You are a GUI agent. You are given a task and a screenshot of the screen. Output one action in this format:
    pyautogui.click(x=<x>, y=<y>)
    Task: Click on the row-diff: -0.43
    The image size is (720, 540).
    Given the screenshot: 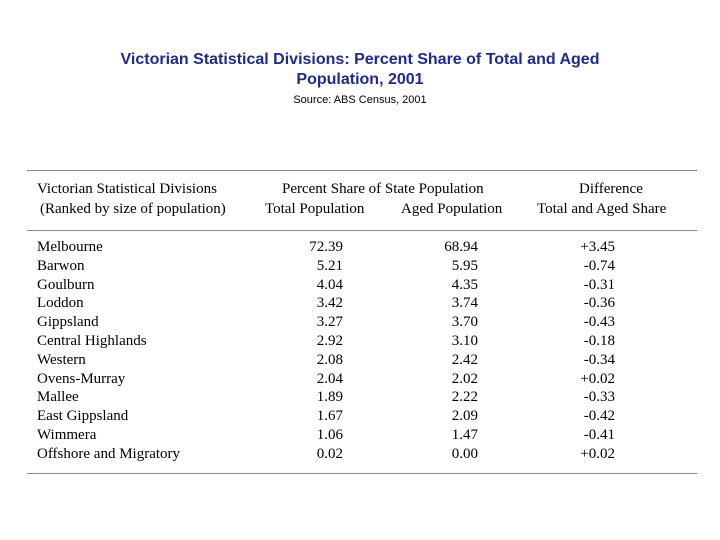 What is the action you would take?
    pyautogui.click(x=599, y=322)
    